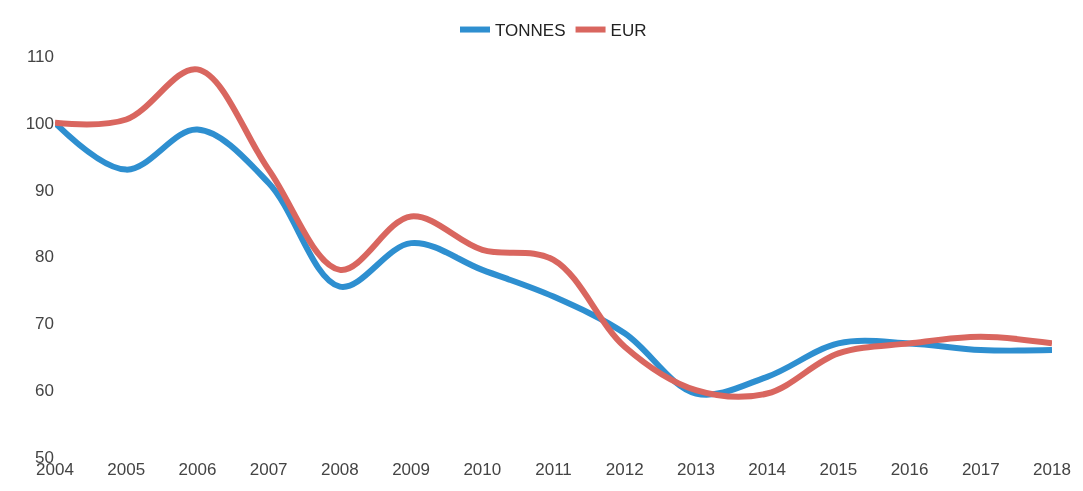  Describe the element at coordinates (268, 469) in the screenshot. I see `x-tick-label: 2007` at that location.